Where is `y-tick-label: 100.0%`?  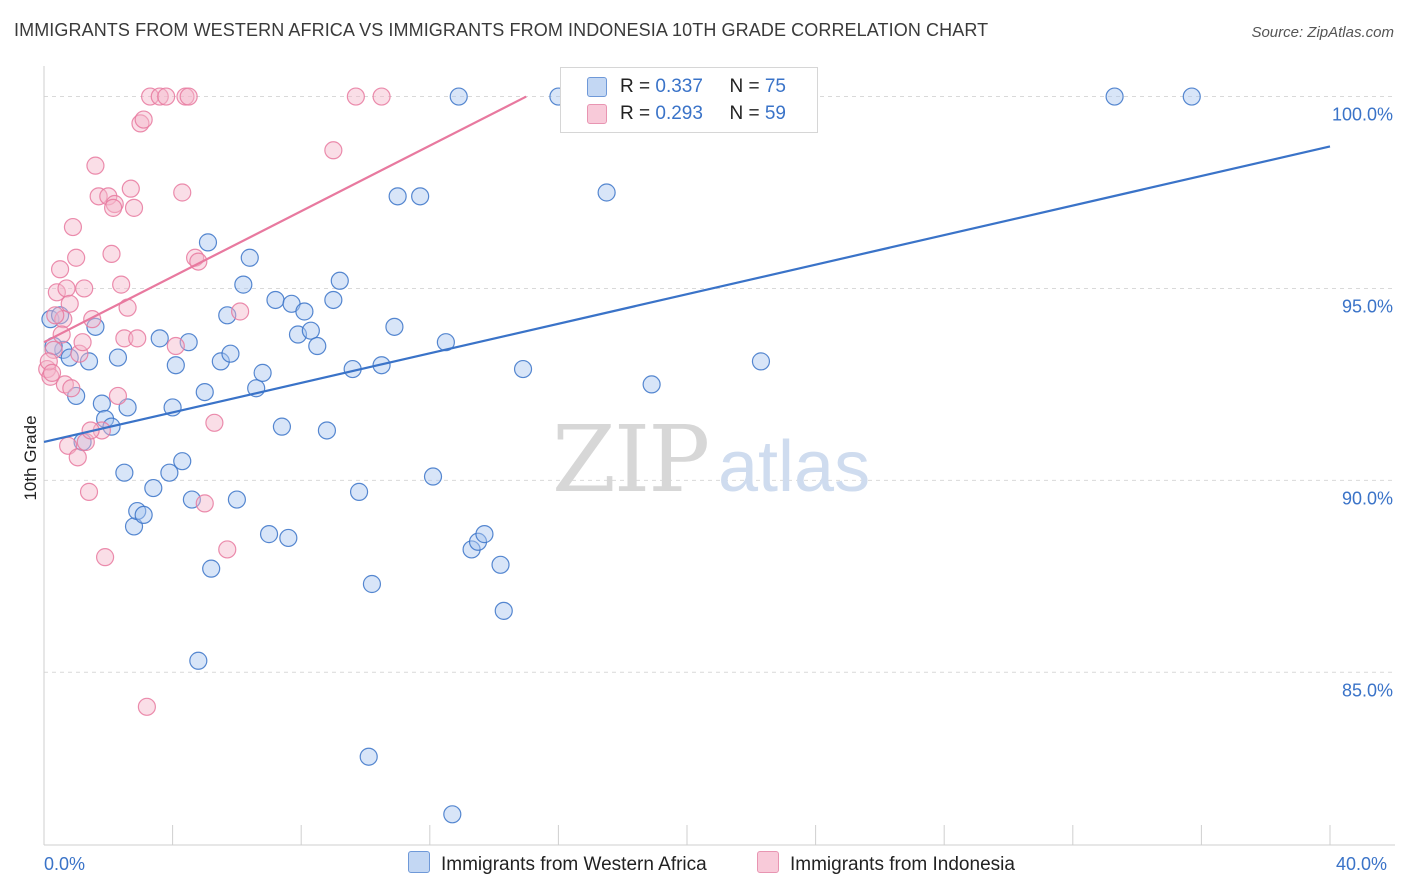
y-tick-label: 100.0% is located at coordinates (1362, 115).